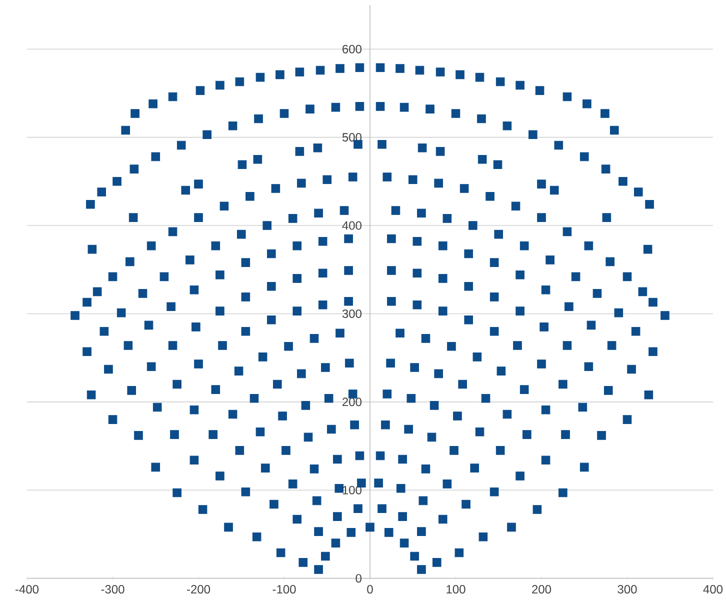 The width and height of the screenshot is (726, 610). Describe the element at coordinates (713, 589) in the screenshot. I see `x-tick-label: 400` at that location.